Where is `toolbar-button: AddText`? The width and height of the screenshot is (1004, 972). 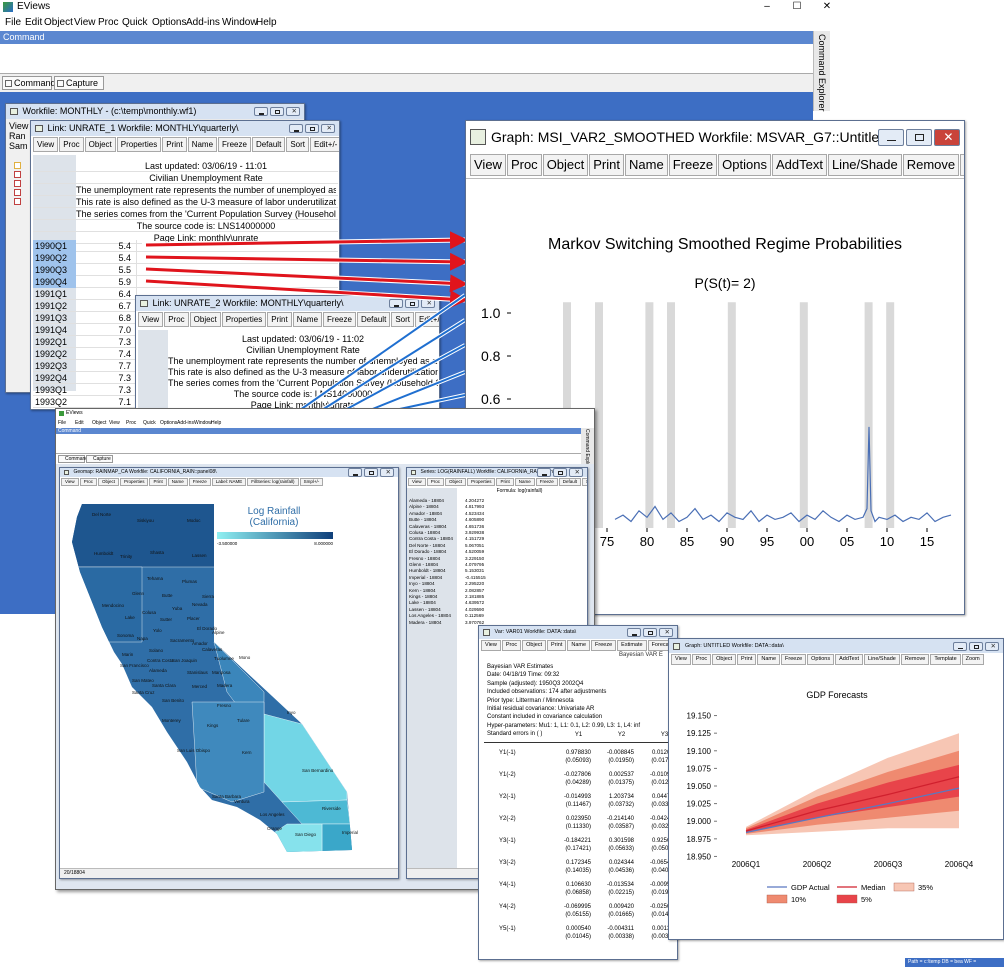
toolbar-button: AddText is located at coordinates (799, 165).